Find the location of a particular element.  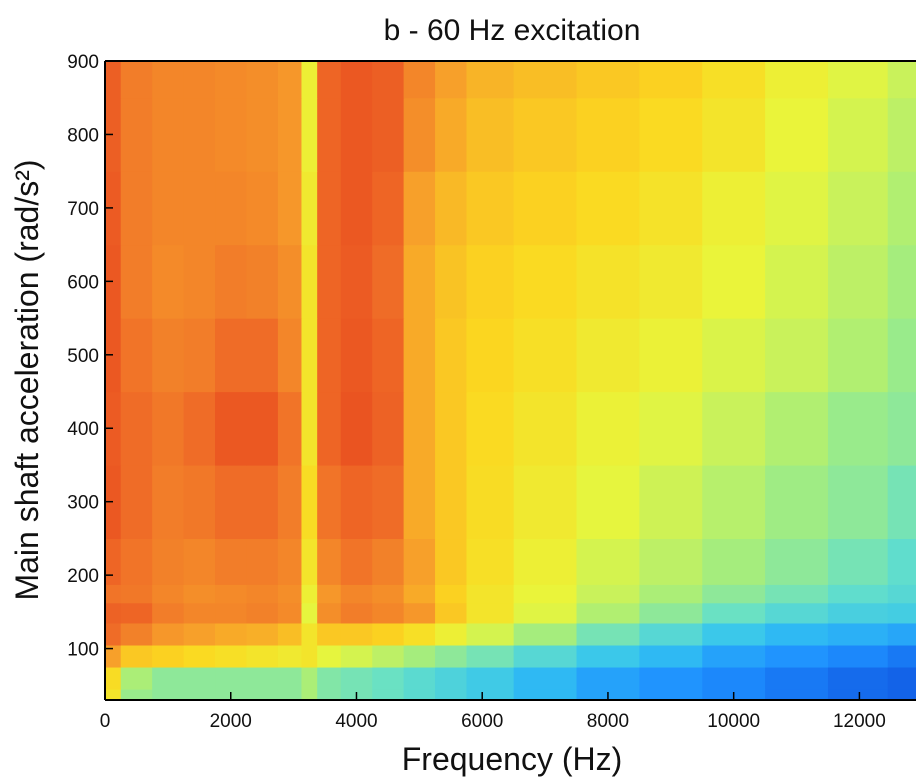

x-tick-label: 6000 is located at coordinates (482, 721).